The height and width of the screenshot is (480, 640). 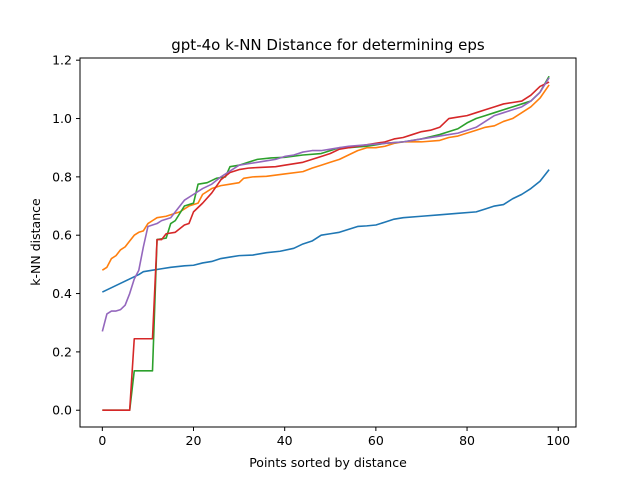 What do you see at coordinates (62, 118) in the screenshot?
I see `y-tick-label: 1.0` at bounding box center [62, 118].